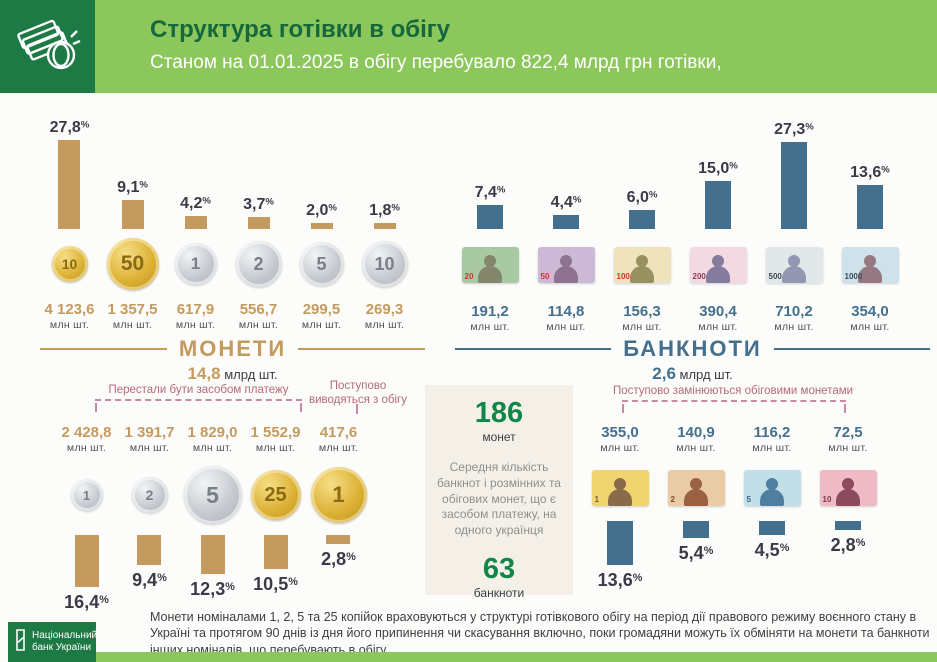 This screenshot has height=662, width=937. Describe the element at coordinates (642, 311) in the screenshot. I see `count-value: 156,3` at that location.